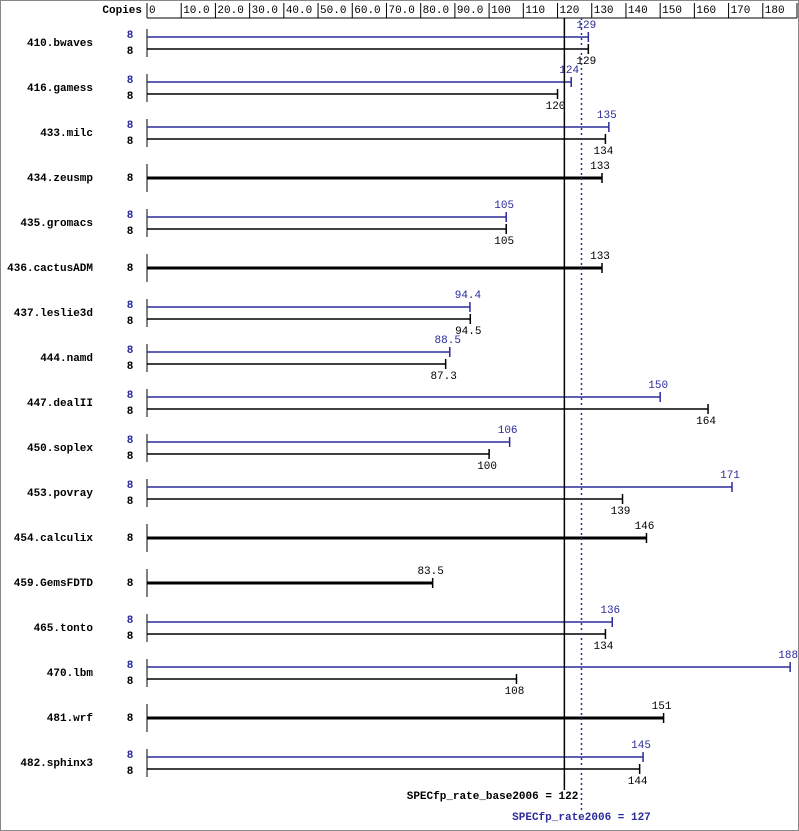 The height and width of the screenshot is (831, 799). Describe the element at coordinates (66, 359) in the screenshot. I see `benchmark-name: 444.namd` at that location.